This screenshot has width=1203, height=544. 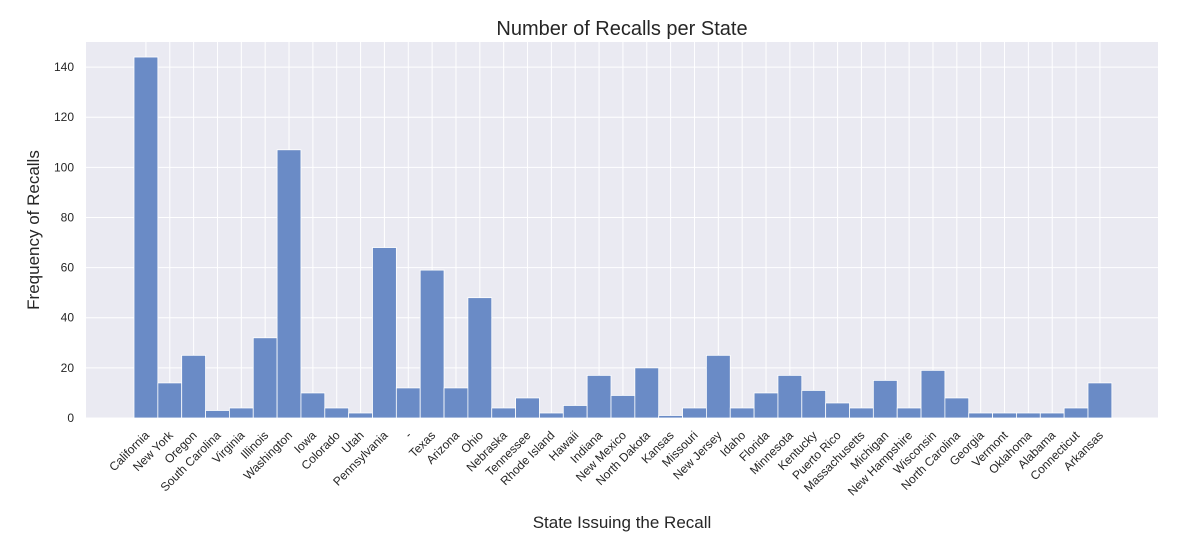 What do you see at coordinates (265, 378) in the screenshot?
I see `bar-illinois` at bounding box center [265, 378].